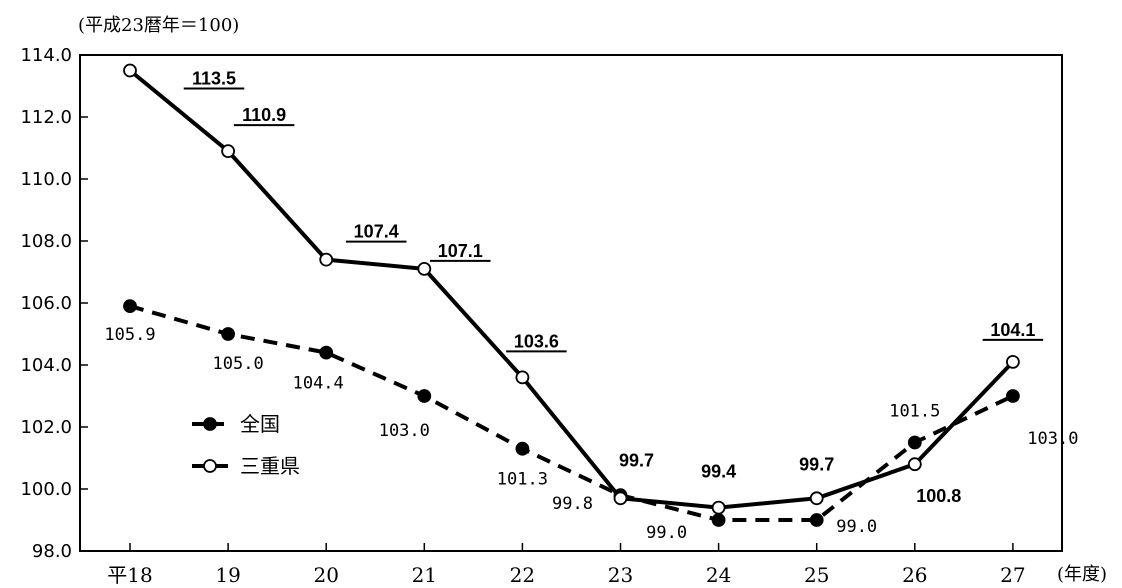 The width and height of the screenshot is (1122, 588). Describe the element at coordinates (129, 335) in the screenshot. I see `zenkoku-data-label: 105.9` at that location.